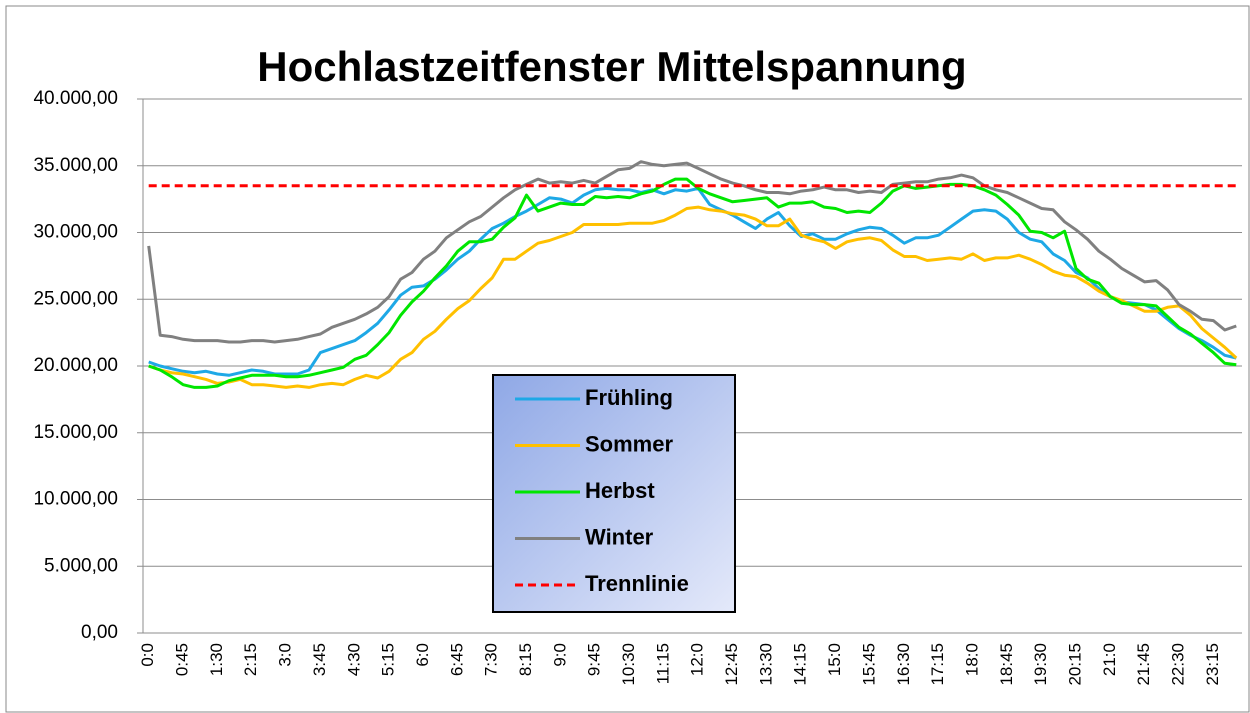 Image resolution: width=1250 pixels, height=713 pixels. What do you see at coordinates (250, 659) in the screenshot?
I see `x-tick-label: 2:15` at bounding box center [250, 659].